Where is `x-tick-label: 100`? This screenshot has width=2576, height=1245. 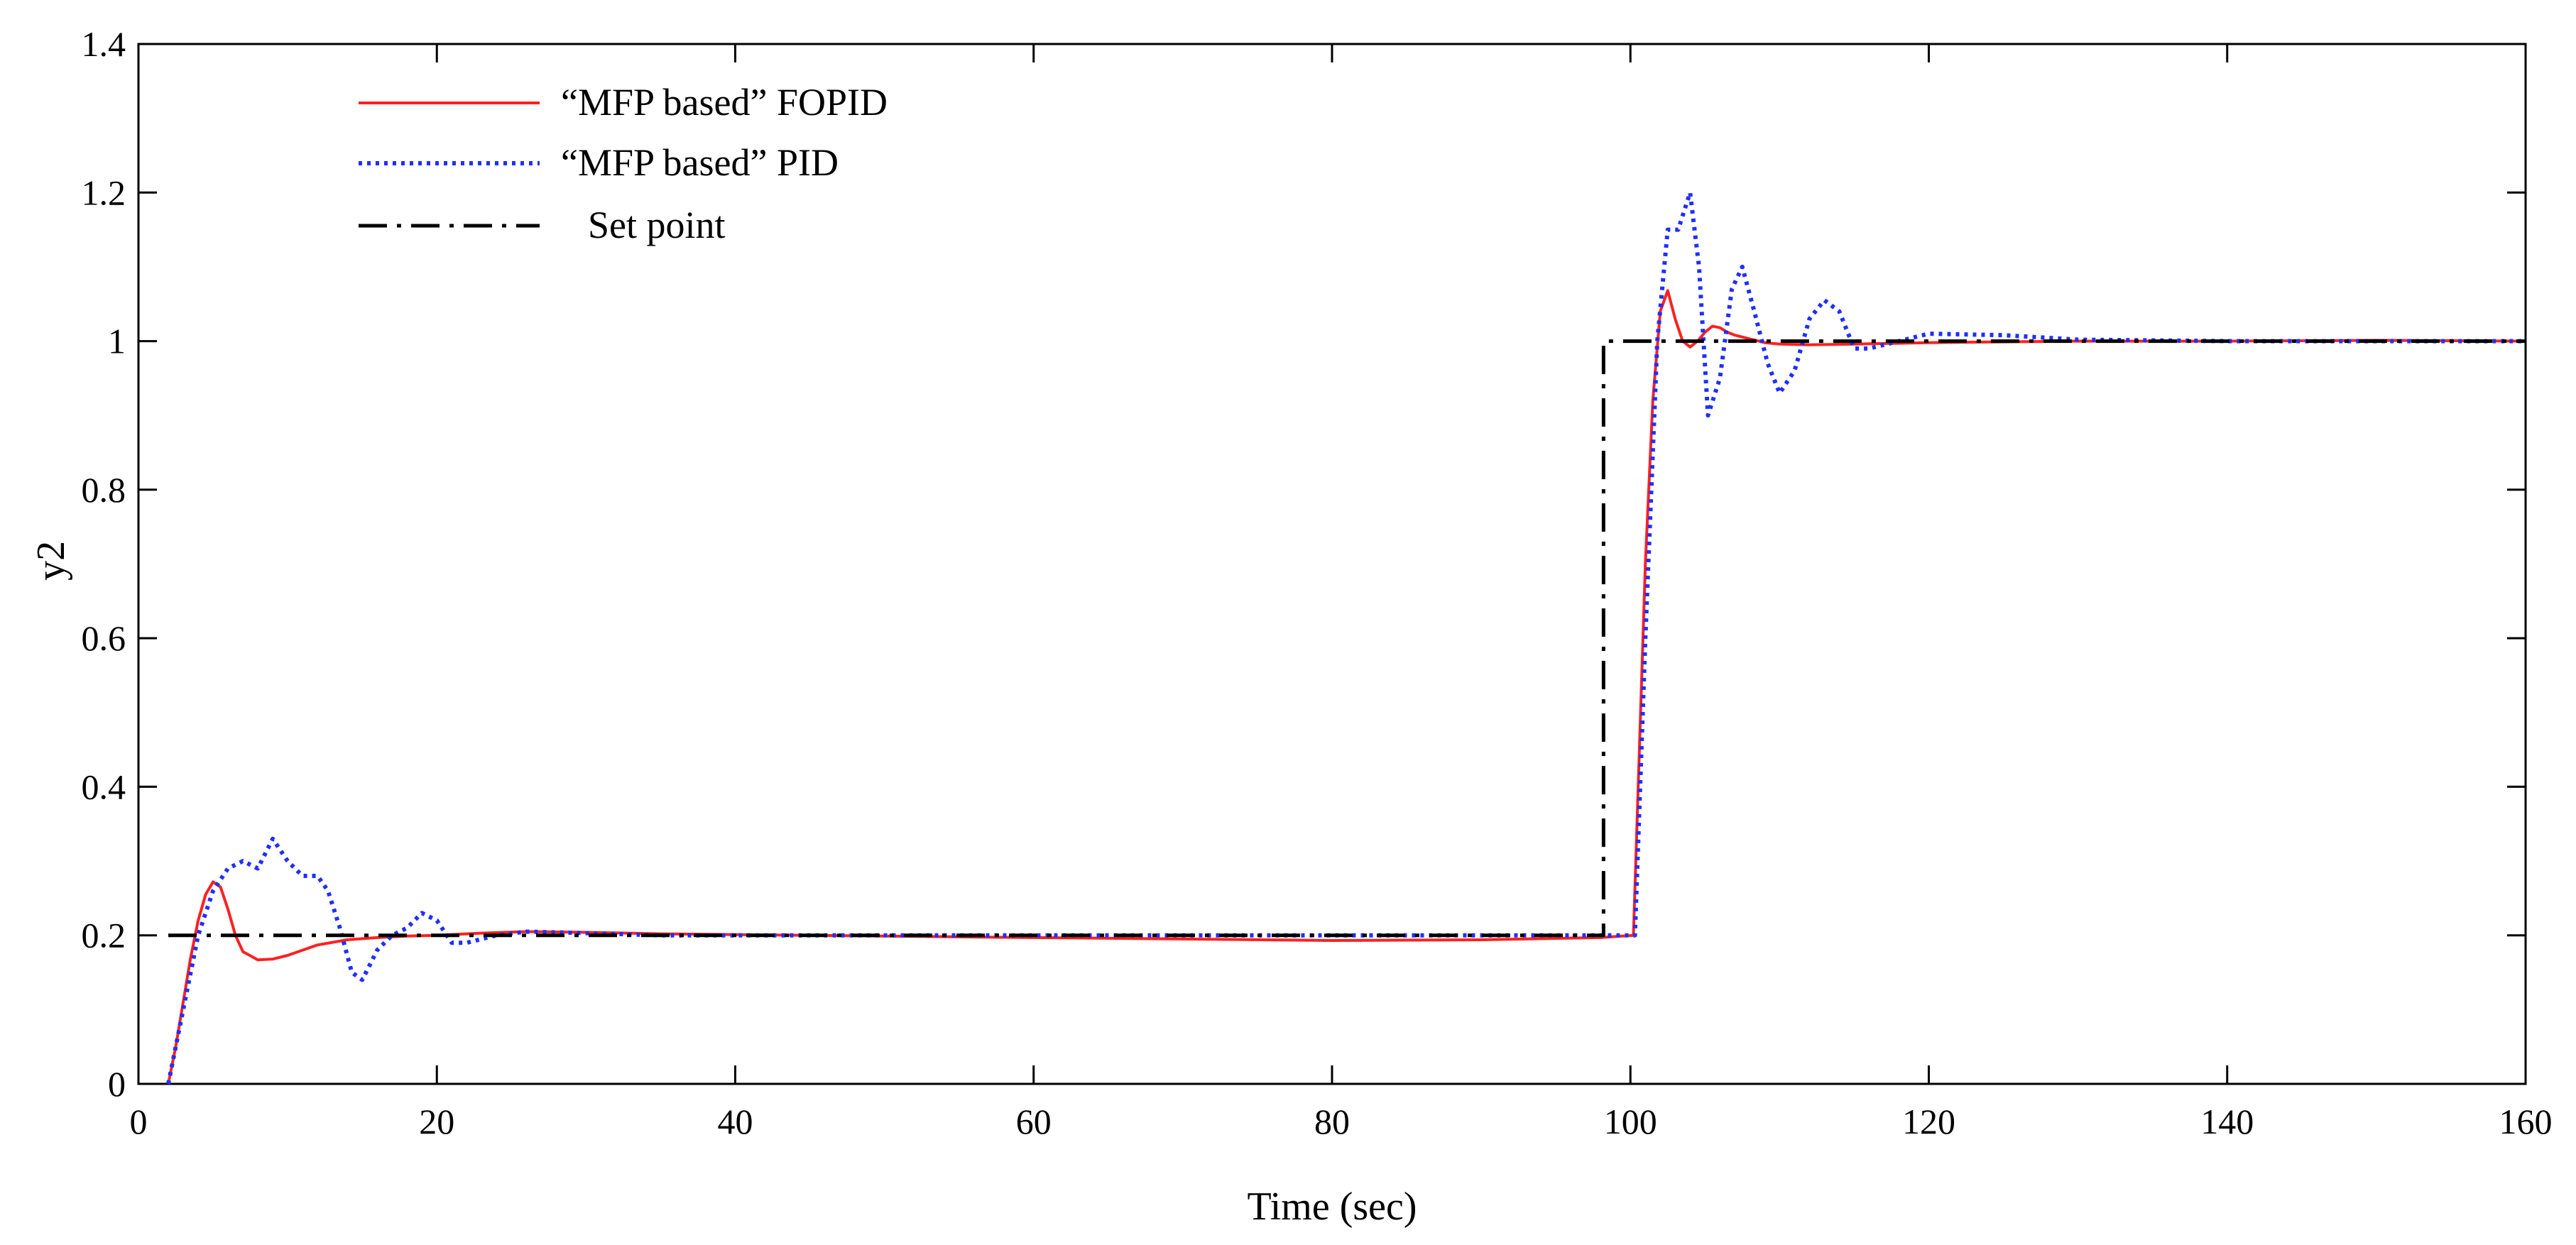 x-tick-label: 100 is located at coordinates (1630, 1121).